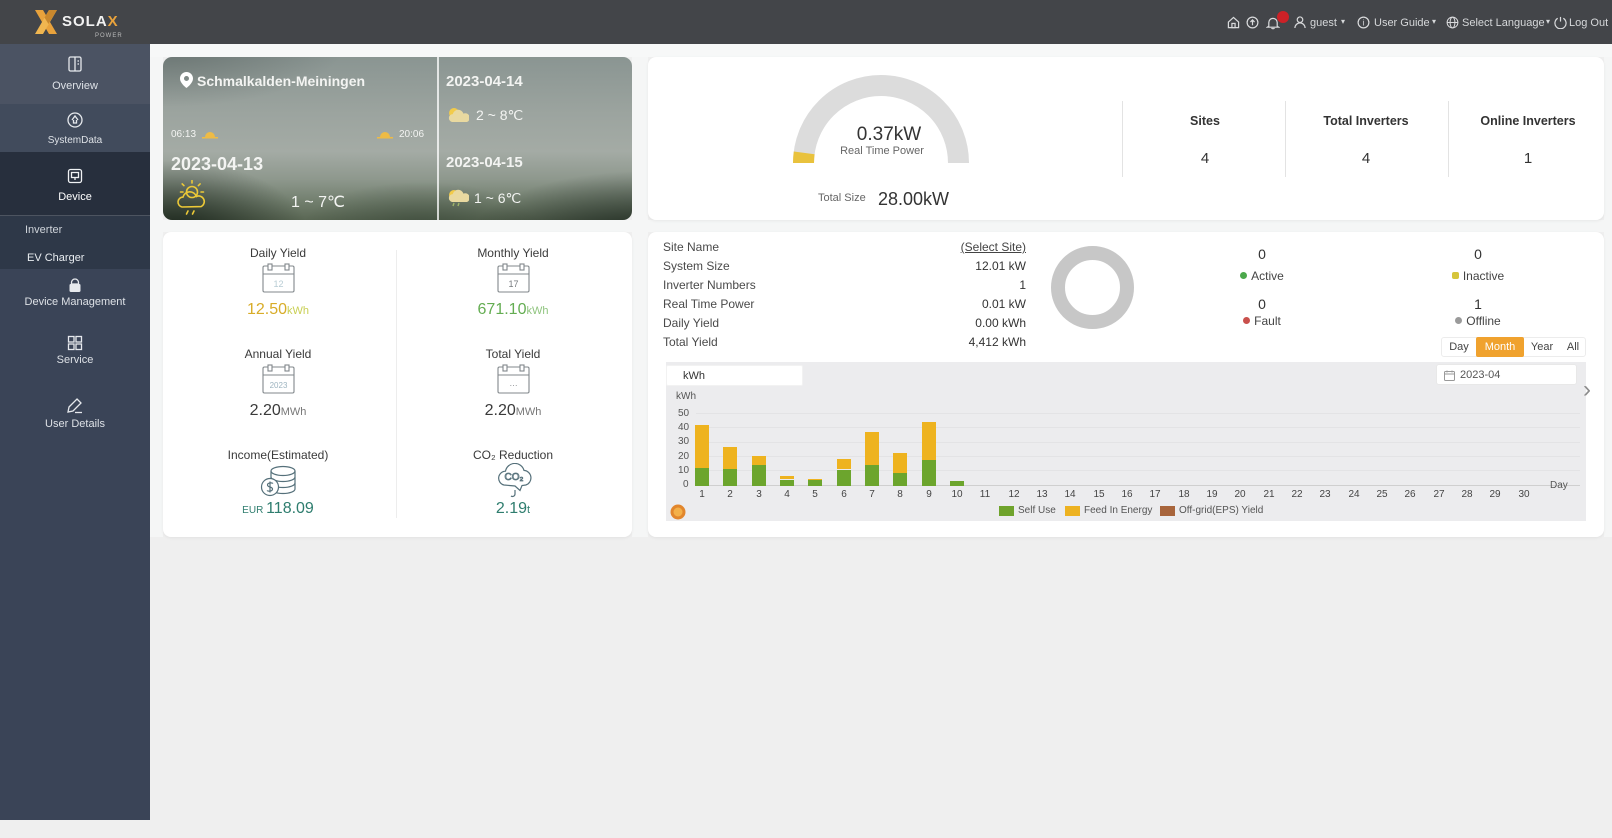 This screenshot has height=838, width=1612. I want to click on svg-text: 2023, so click(279, 385).